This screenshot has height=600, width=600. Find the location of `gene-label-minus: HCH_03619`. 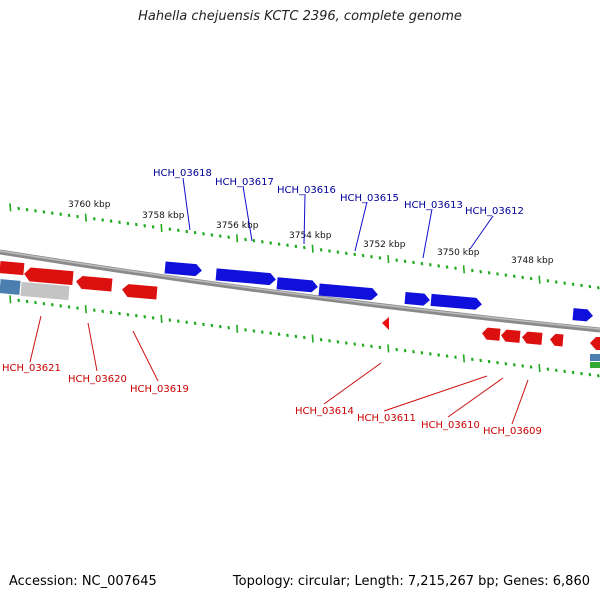

gene-label-minus: HCH_03619 is located at coordinates (159, 389).